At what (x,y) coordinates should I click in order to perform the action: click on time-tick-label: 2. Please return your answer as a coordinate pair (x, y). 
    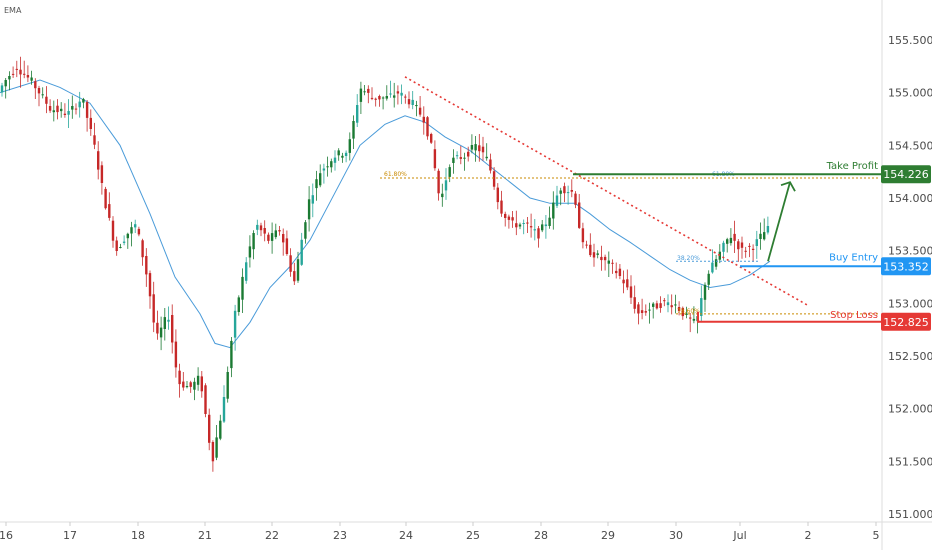
    Looking at the image, I should click on (808, 535).